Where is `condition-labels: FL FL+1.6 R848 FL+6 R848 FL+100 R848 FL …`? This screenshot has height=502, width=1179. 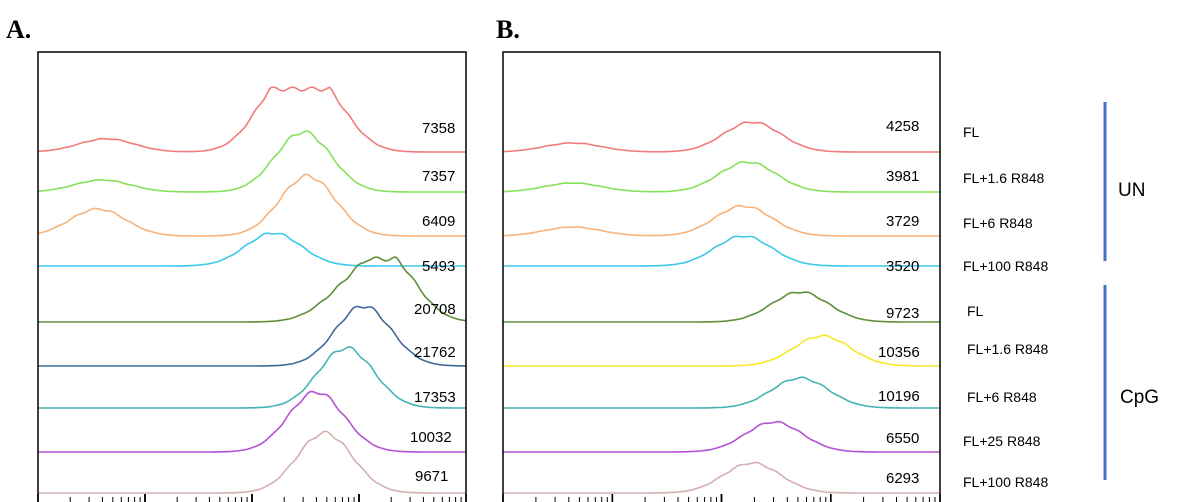
condition-labels: FL FL+1.6 R848 FL+6 R848 FL+100 R848 FL … is located at coordinates (1006, 307).